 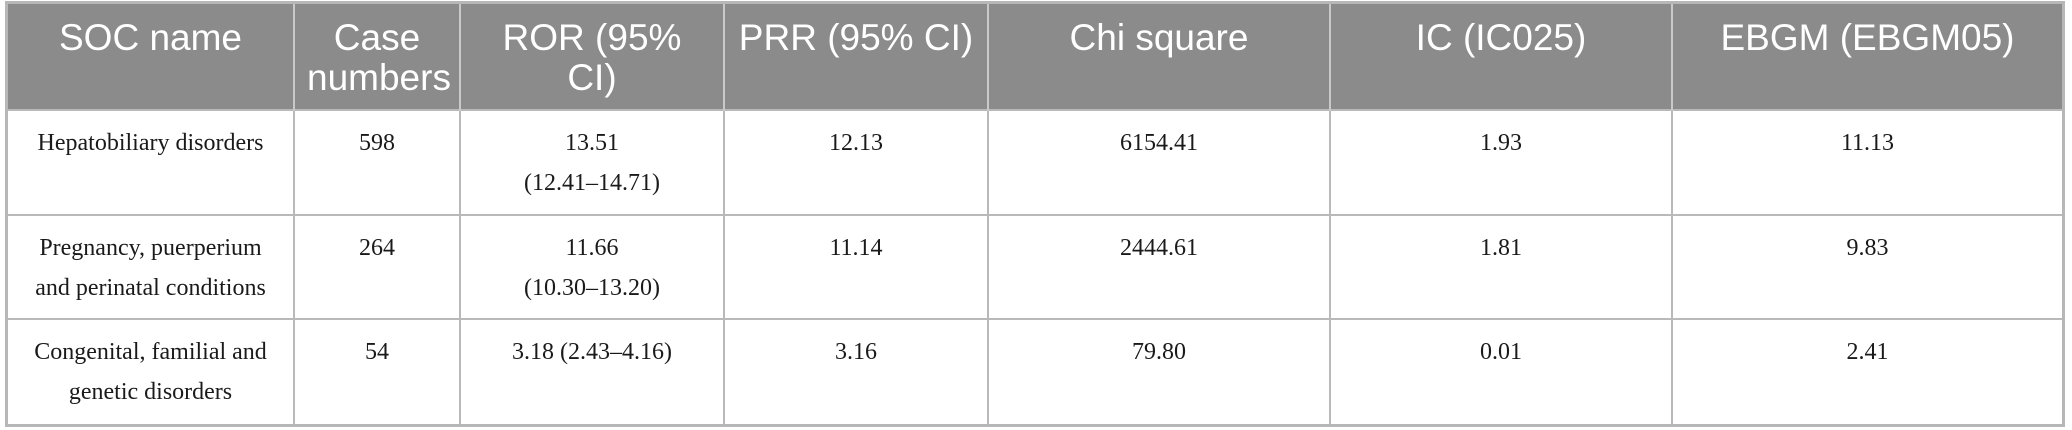 I want to click on cell-chi-square: 6154.41, so click(x=1159, y=162).